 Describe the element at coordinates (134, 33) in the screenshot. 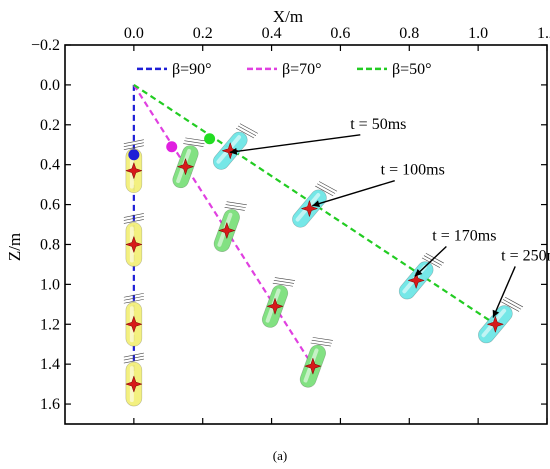

I see `x-tick-label: 0.0` at that location.